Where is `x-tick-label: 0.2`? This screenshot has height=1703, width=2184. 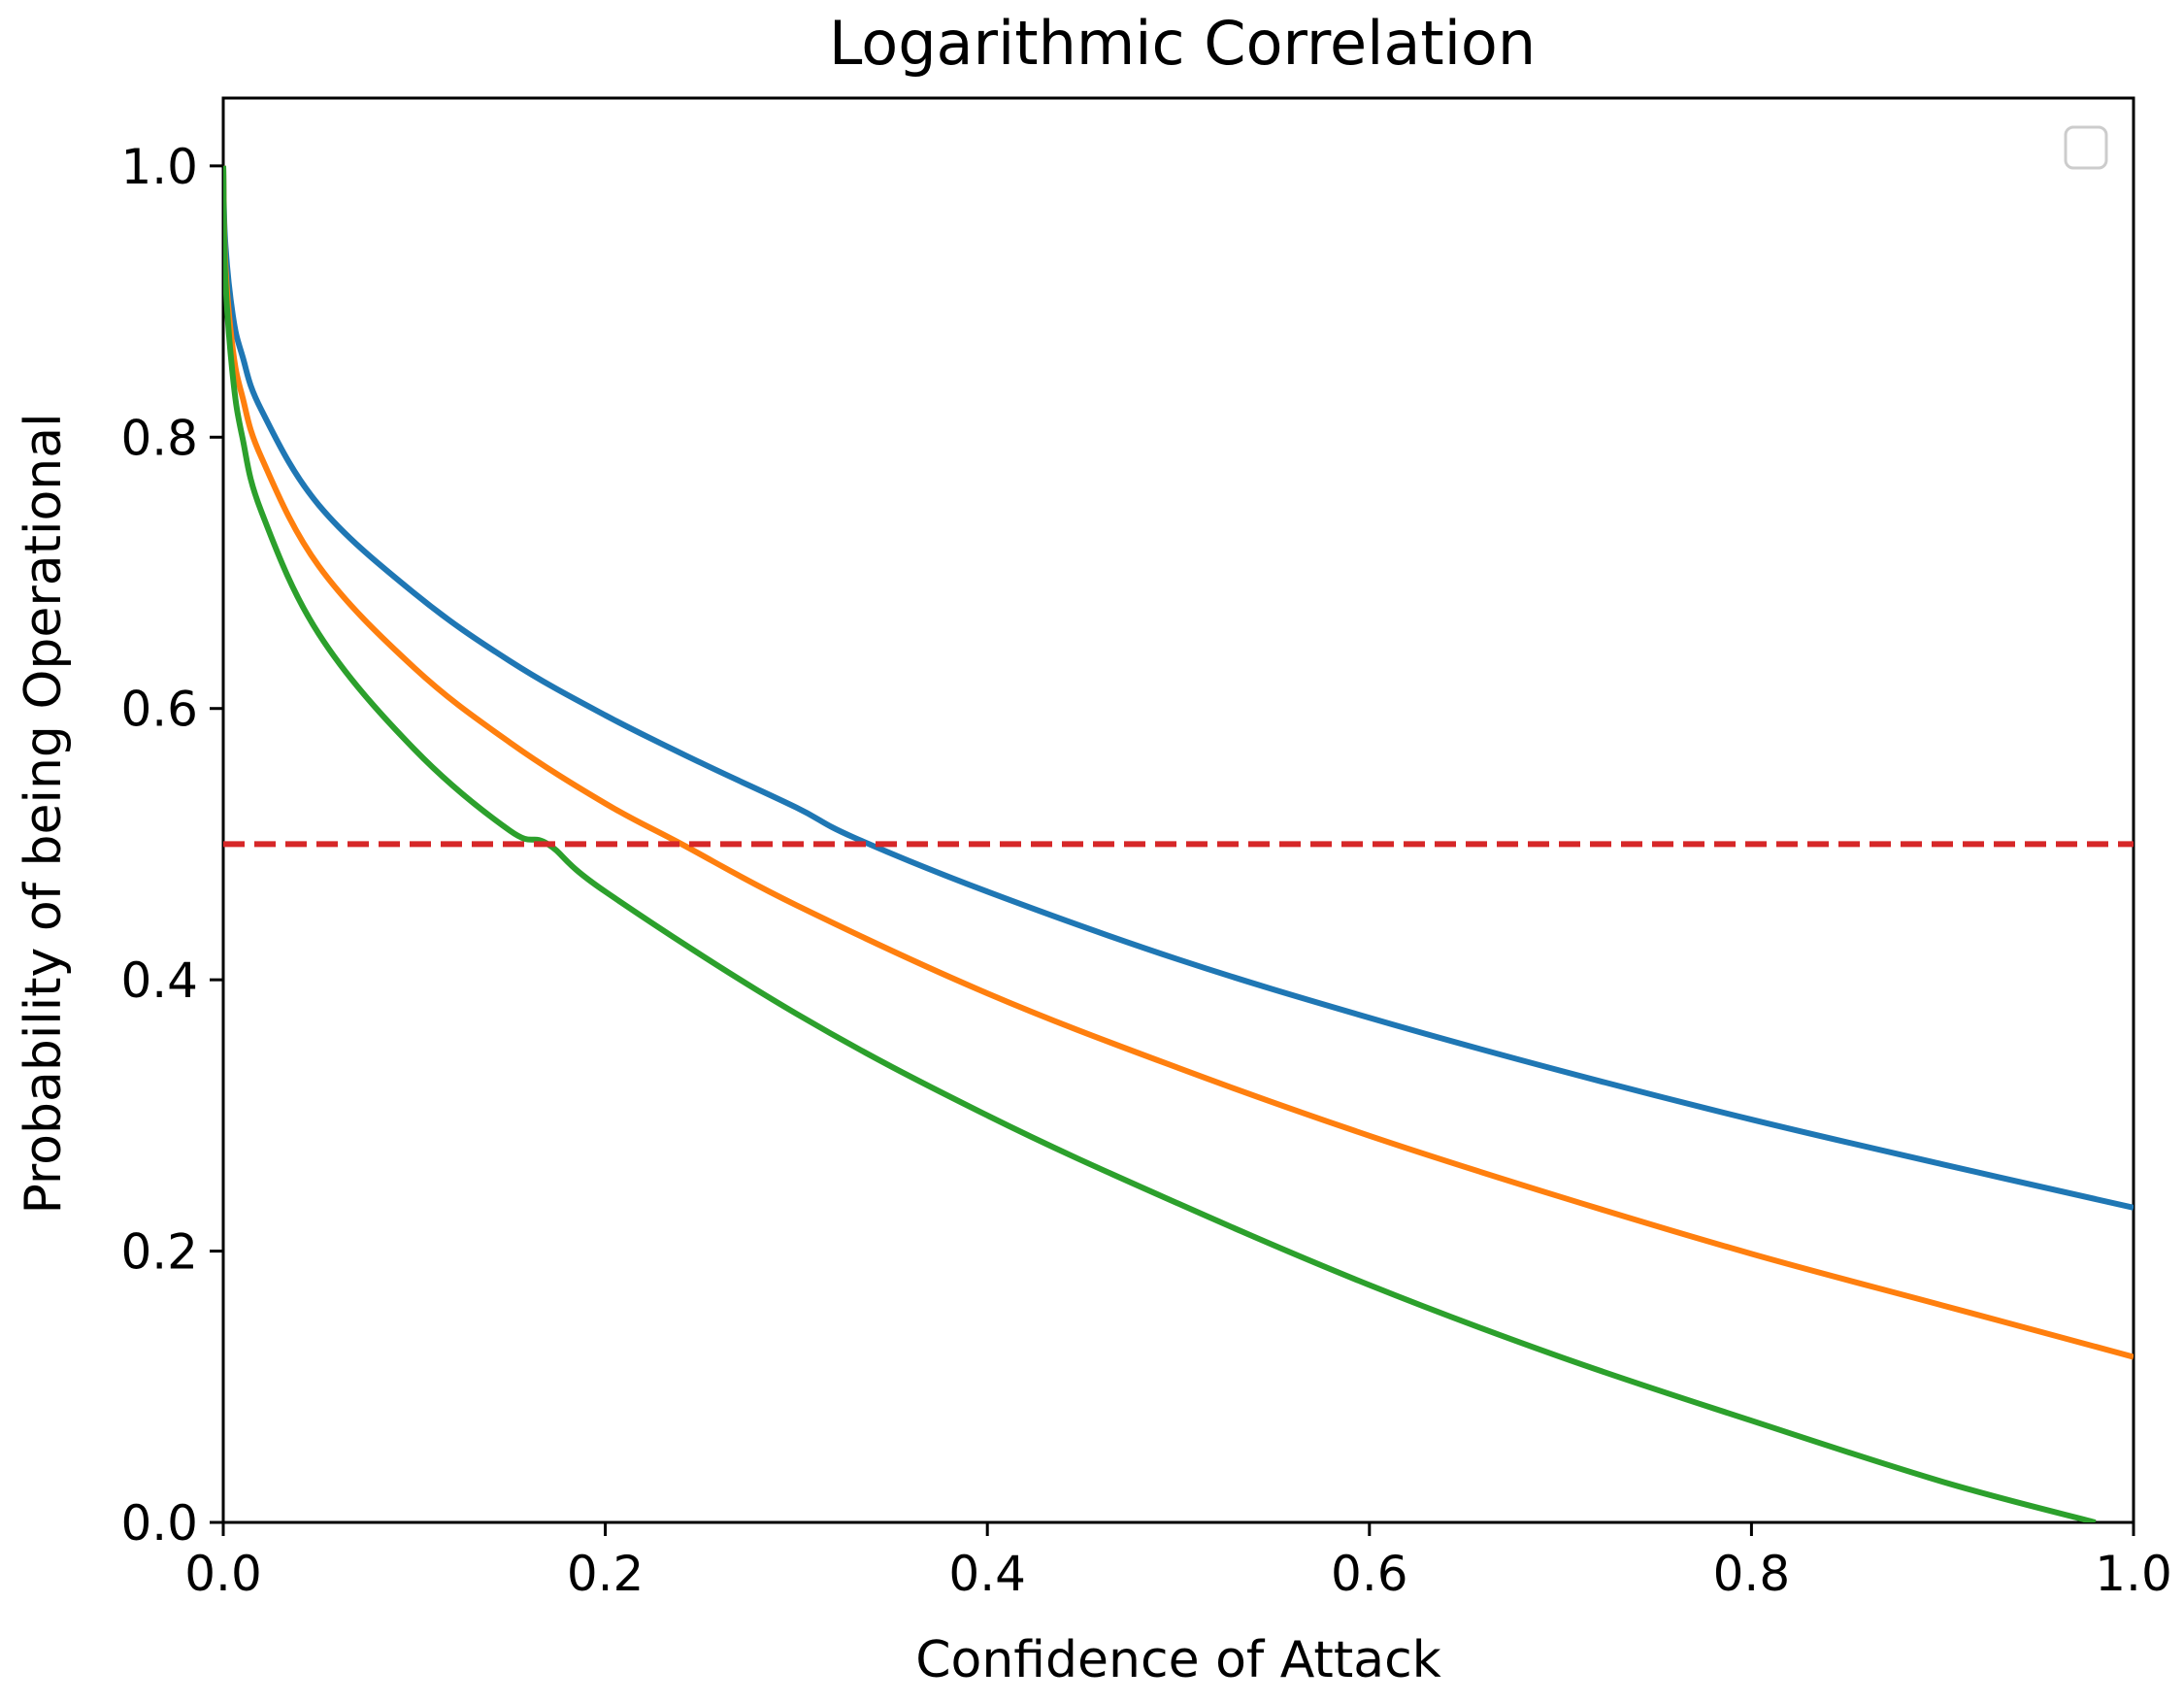
x-tick-label: 0.2 is located at coordinates (606, 1574).